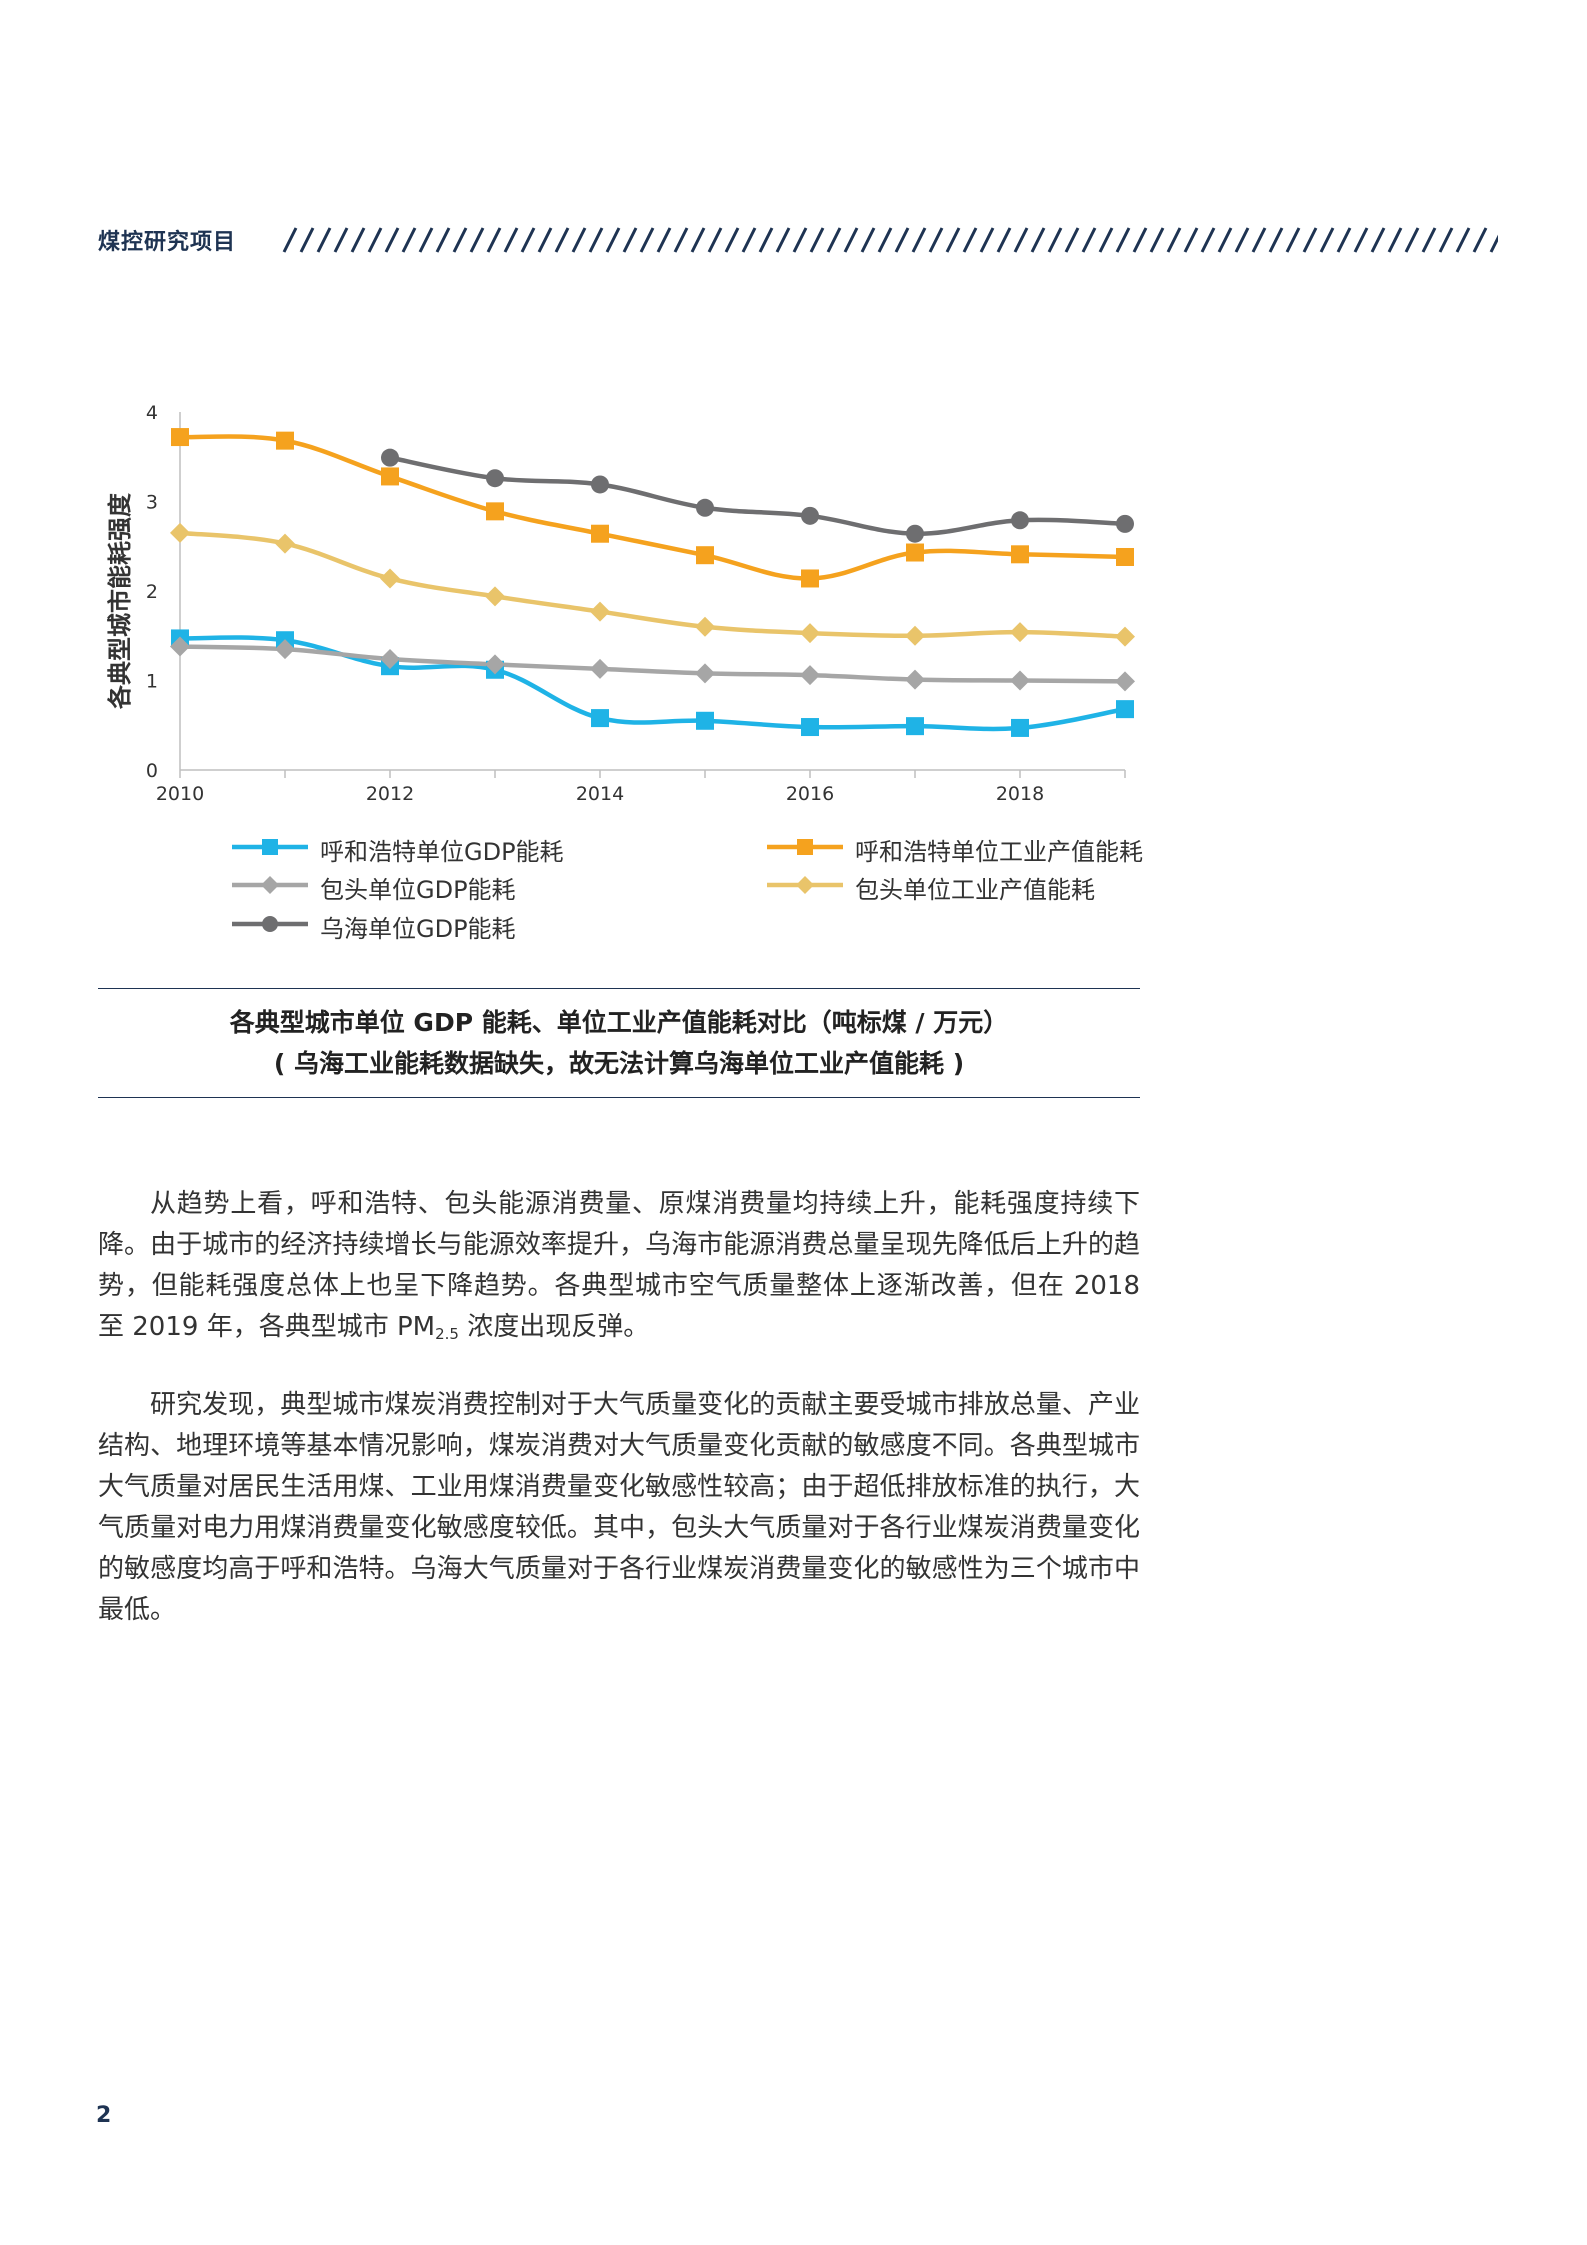 The height and width of the screenshot is (2245, 1587). I want to click on x-tick-label: 2016, so click(810, 794).